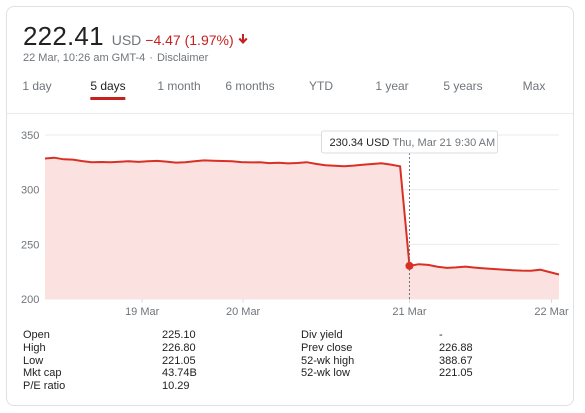  What do you see at coordinates (534, 86) in the screenshot?
I see `tab-max: Max` at bounding box center [534, 86].